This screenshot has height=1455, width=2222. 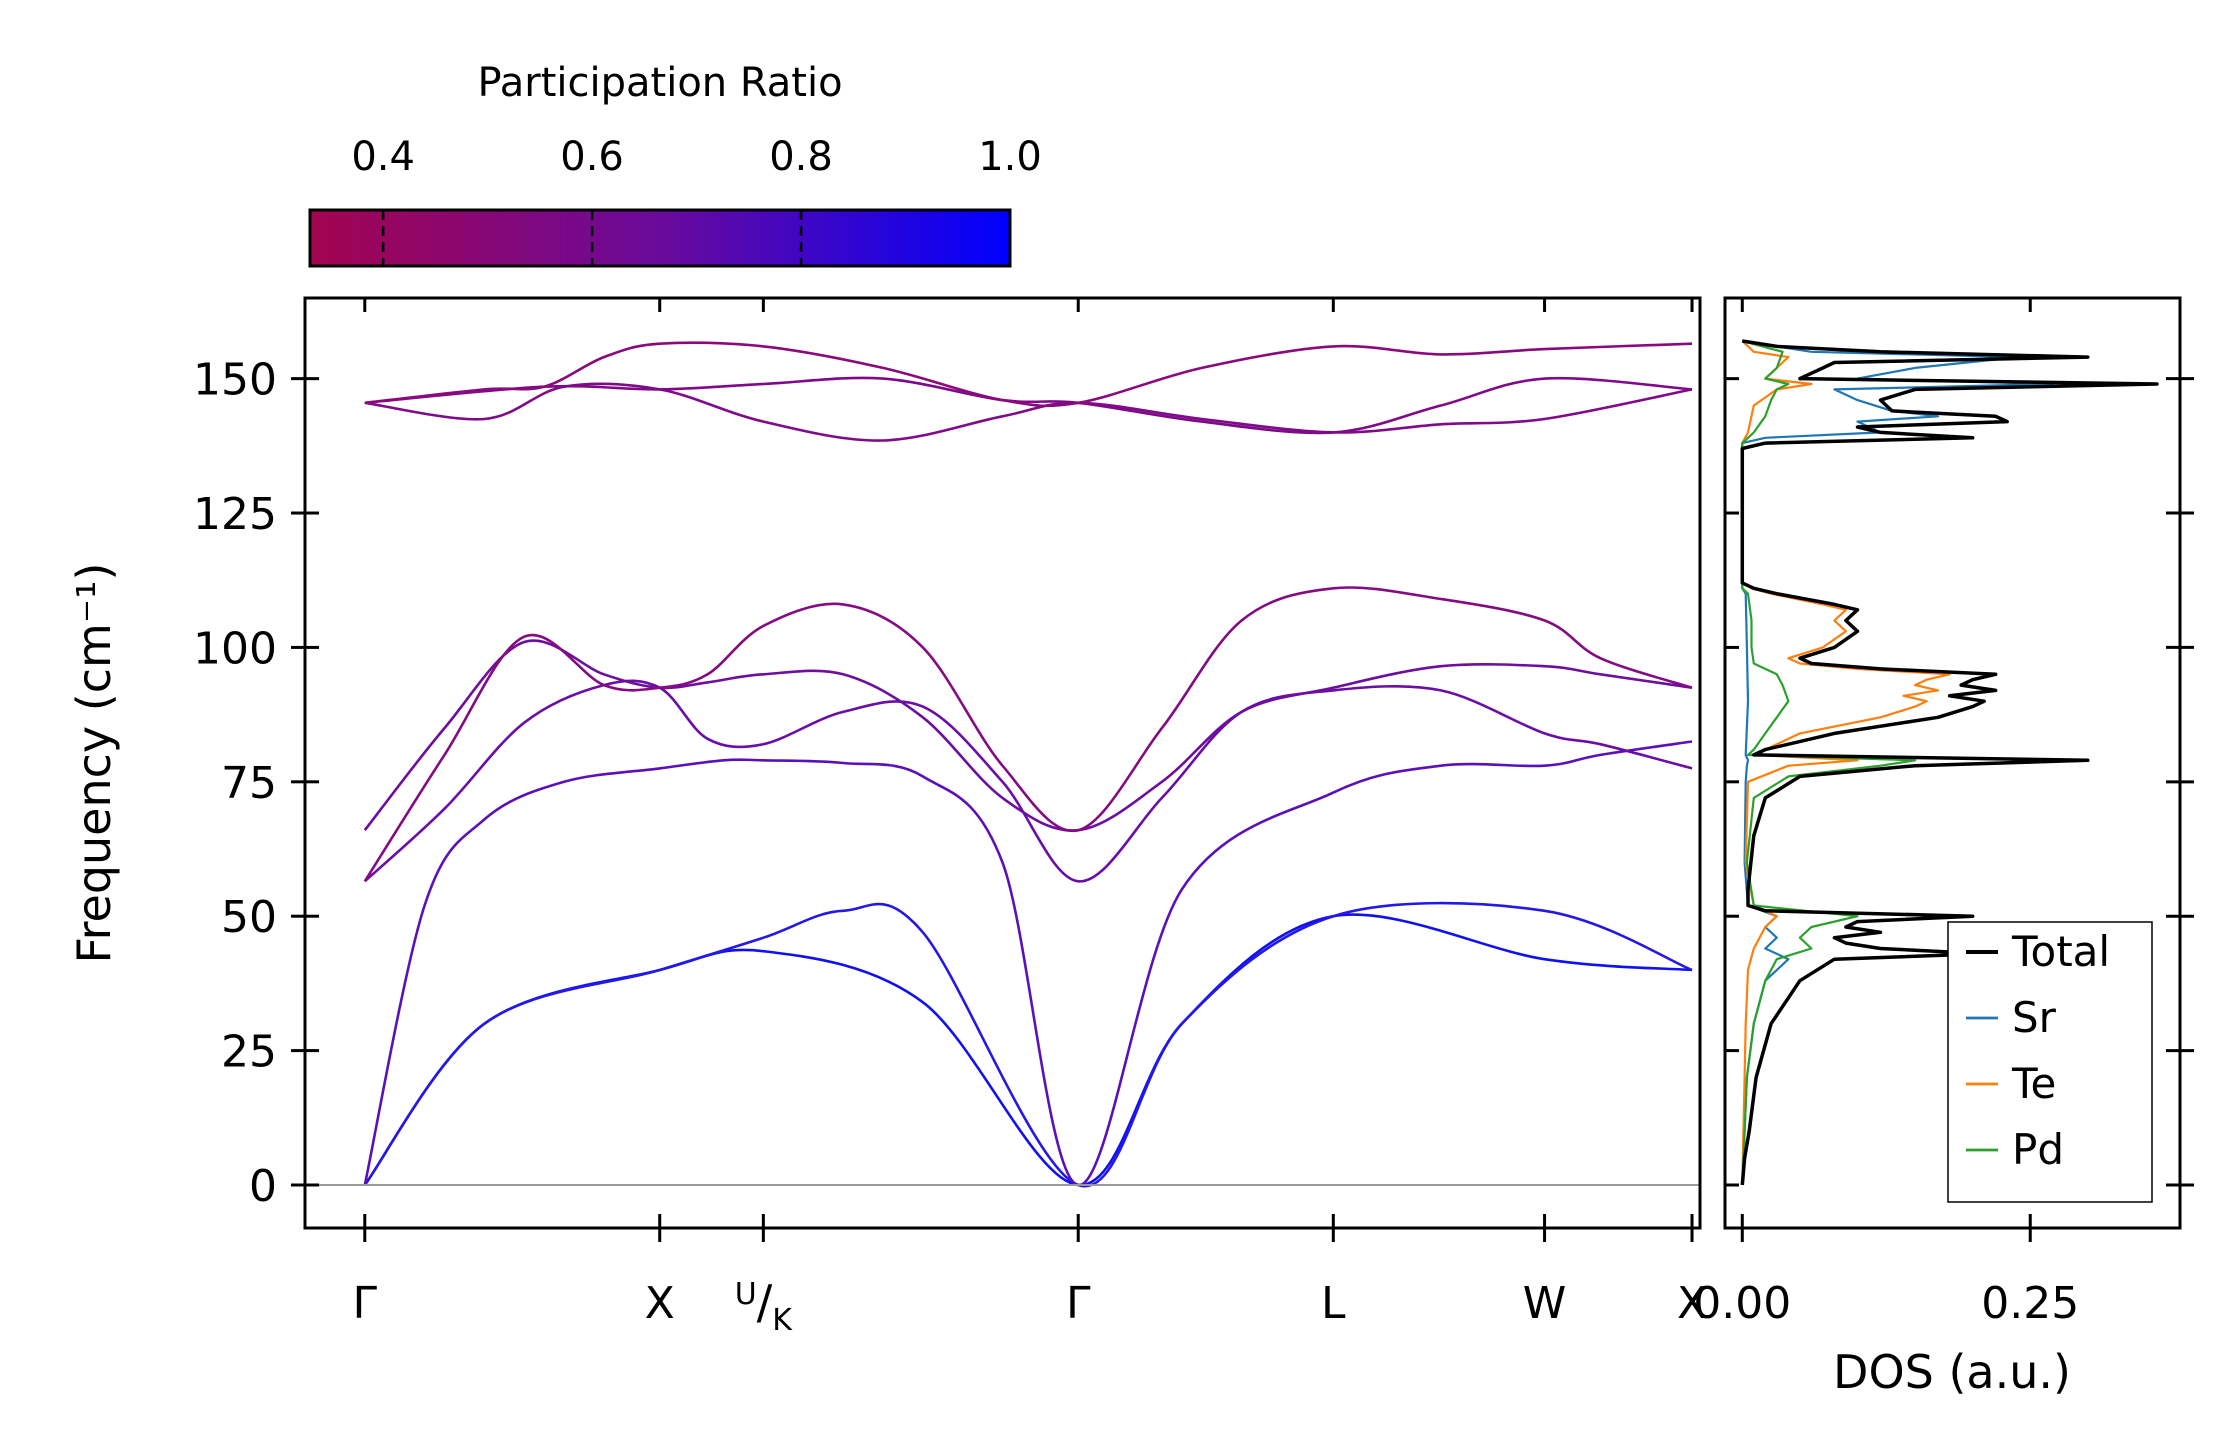 What do you see at coordinates (1545, 1303) in the screenshot?
I see `x-tick-label: W` at bounding box center [1545, 1303].